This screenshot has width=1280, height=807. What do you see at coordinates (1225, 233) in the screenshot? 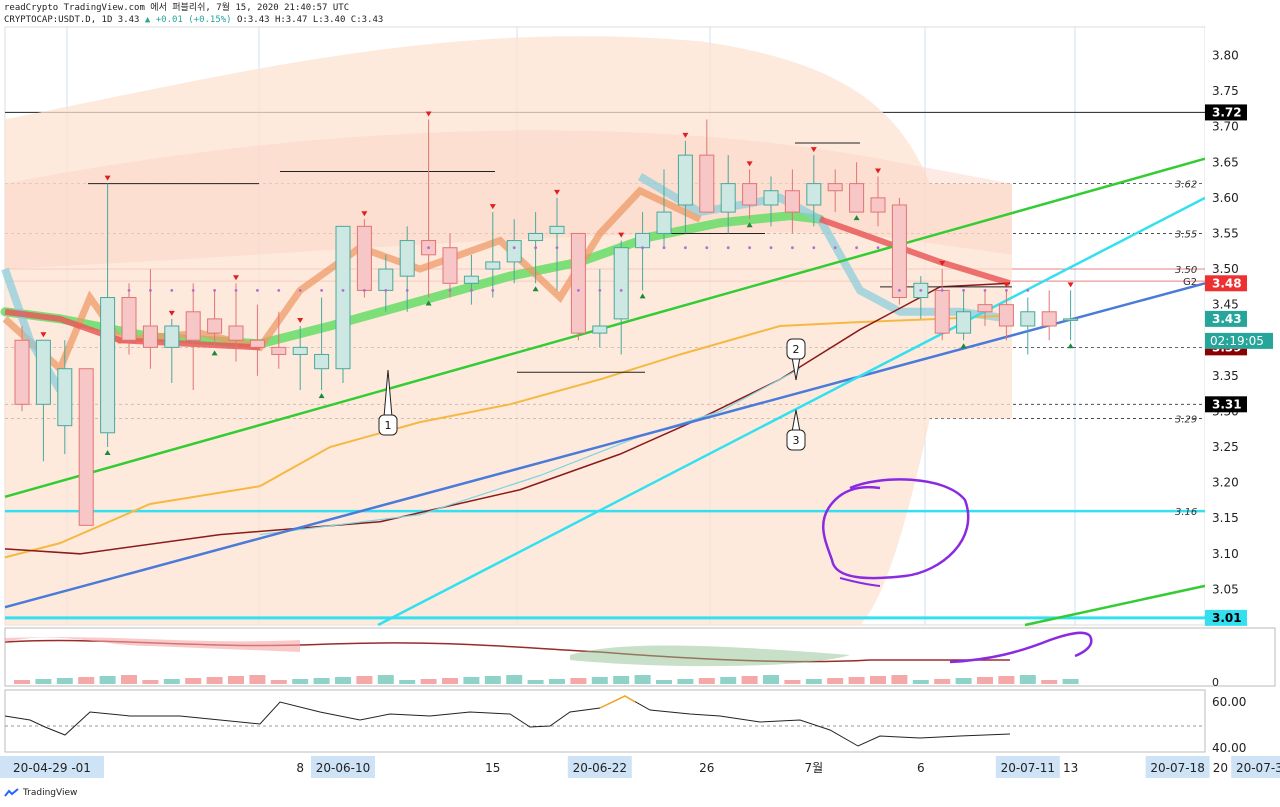
I see `price-tick: 3.55` at bounding box center [1225, 233].